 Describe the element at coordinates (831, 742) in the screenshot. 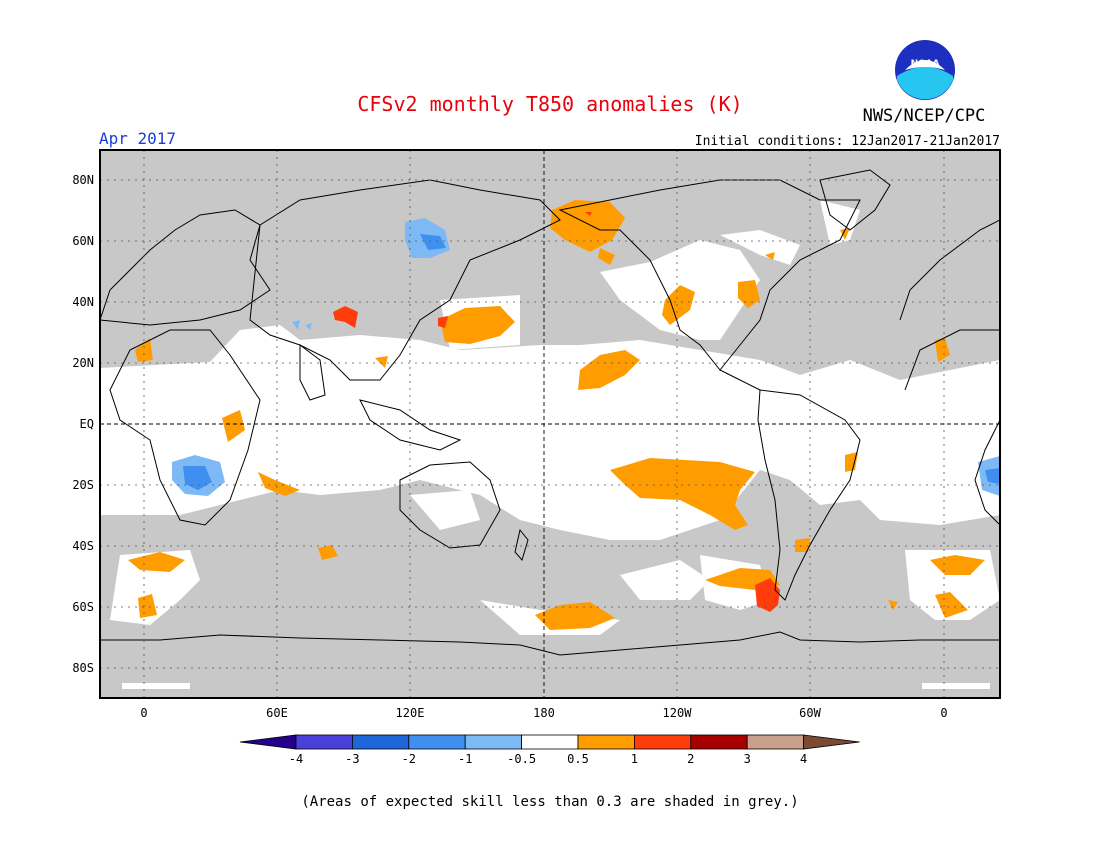

I see `colorbar-high-arrow` at that location.